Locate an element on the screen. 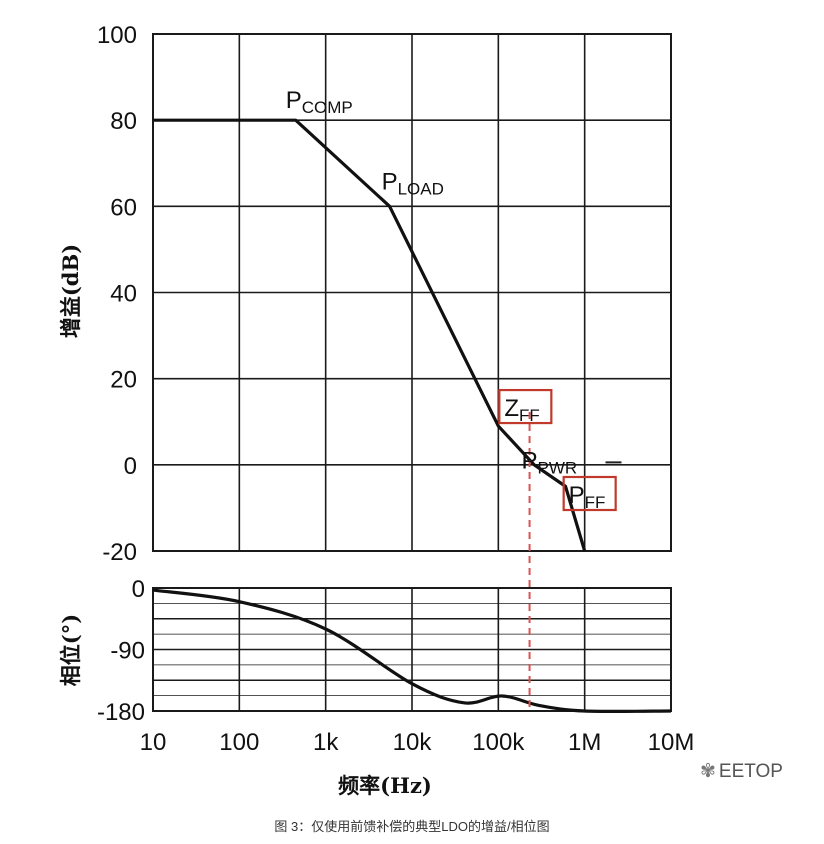  x-tick-label: 10M is located at coordinates (671, 742).